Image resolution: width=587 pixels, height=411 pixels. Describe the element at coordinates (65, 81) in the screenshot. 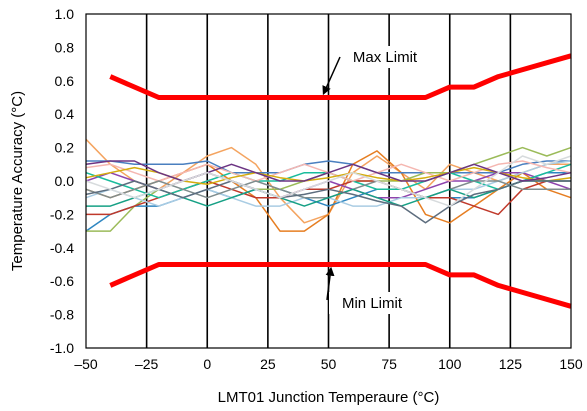

I see `y-tick-label: 0.6` at that location.